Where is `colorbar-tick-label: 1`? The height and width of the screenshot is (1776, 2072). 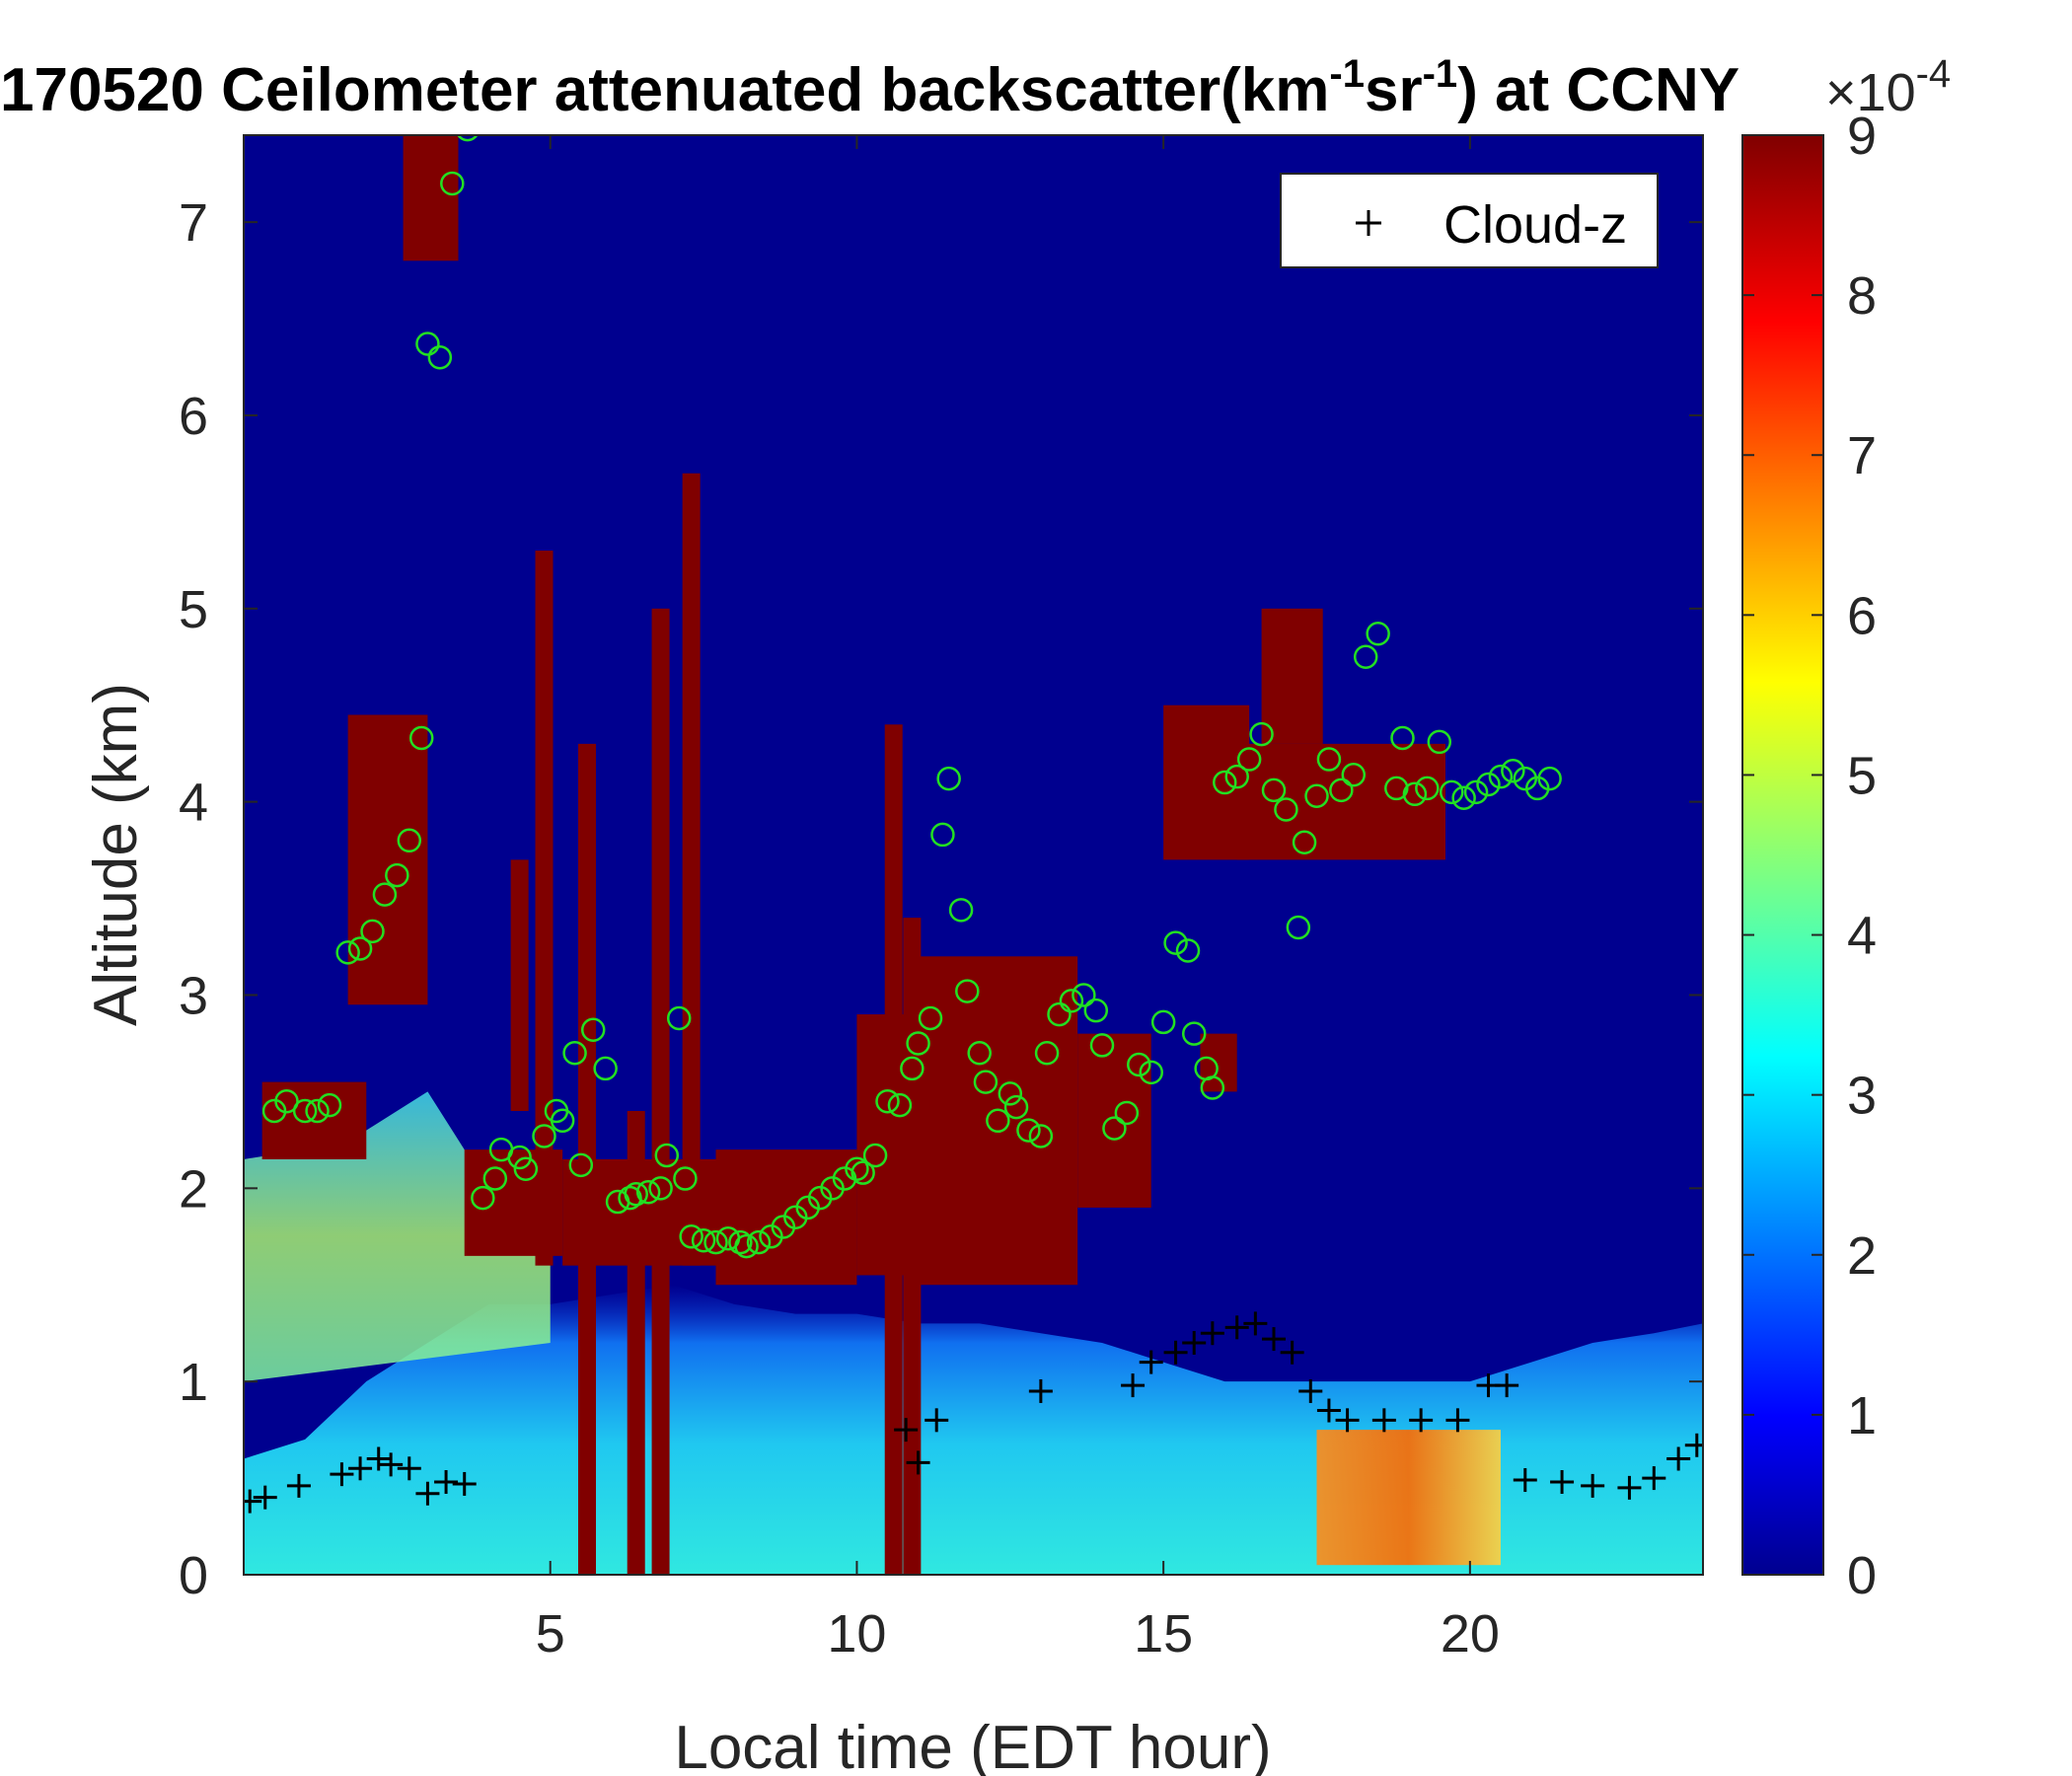 colorbar-tick-label: 1 is located at coordinates (1862, 1416).